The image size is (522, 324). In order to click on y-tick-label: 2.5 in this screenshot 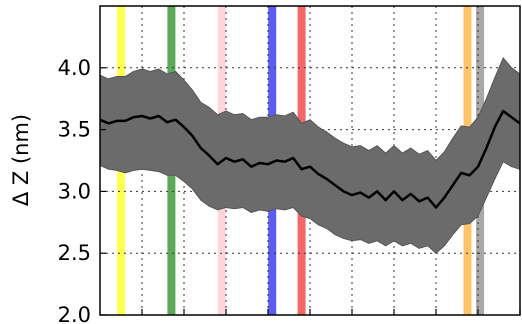, I will do `click(74, 253)`.